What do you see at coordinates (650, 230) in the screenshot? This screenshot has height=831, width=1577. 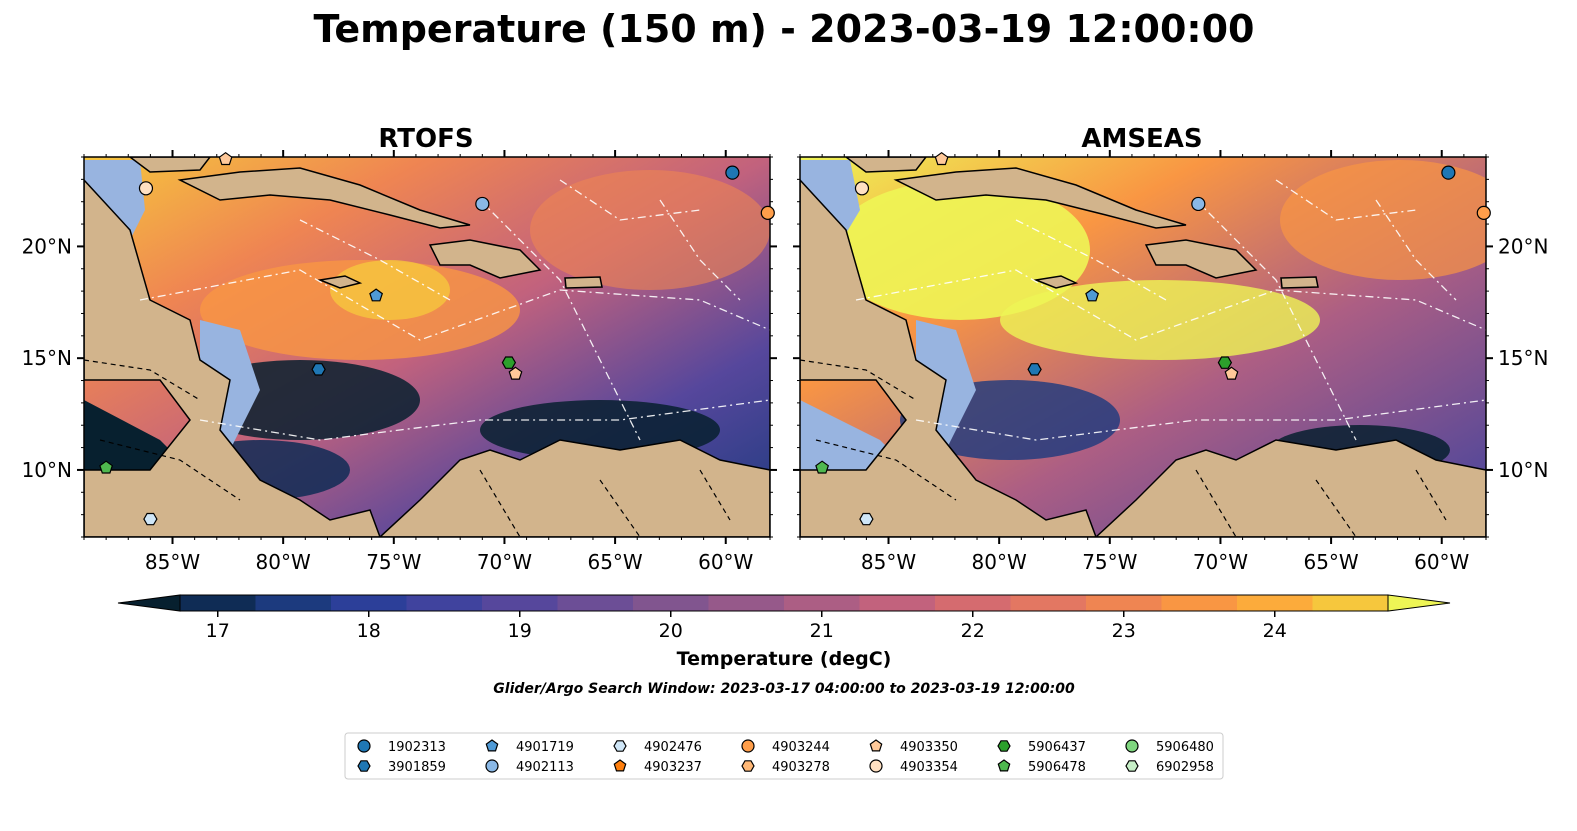 I see `warm-region-north` at bounding box center [650, 230].